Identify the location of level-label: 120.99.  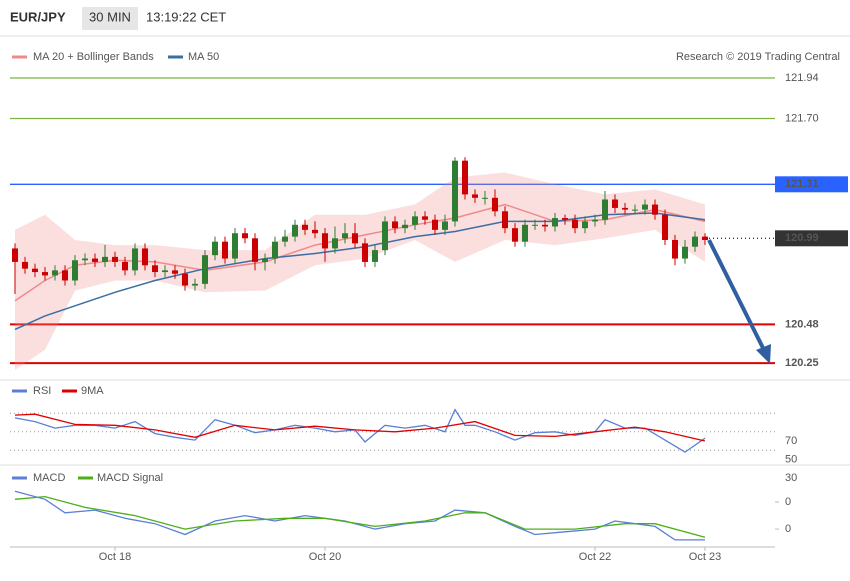
(802, 238).